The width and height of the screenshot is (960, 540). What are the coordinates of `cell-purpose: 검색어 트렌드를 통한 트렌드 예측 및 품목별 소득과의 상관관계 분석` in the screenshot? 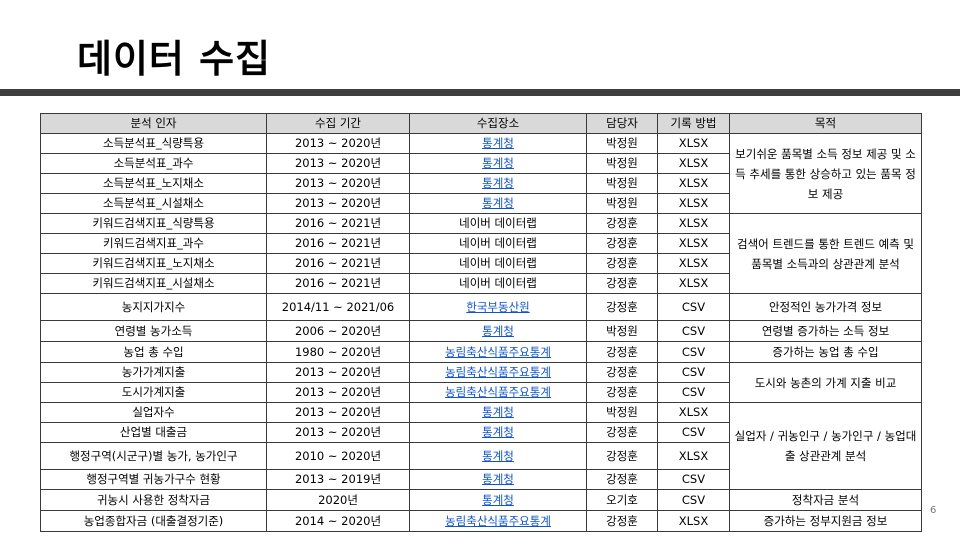 It's located at (825, 253).